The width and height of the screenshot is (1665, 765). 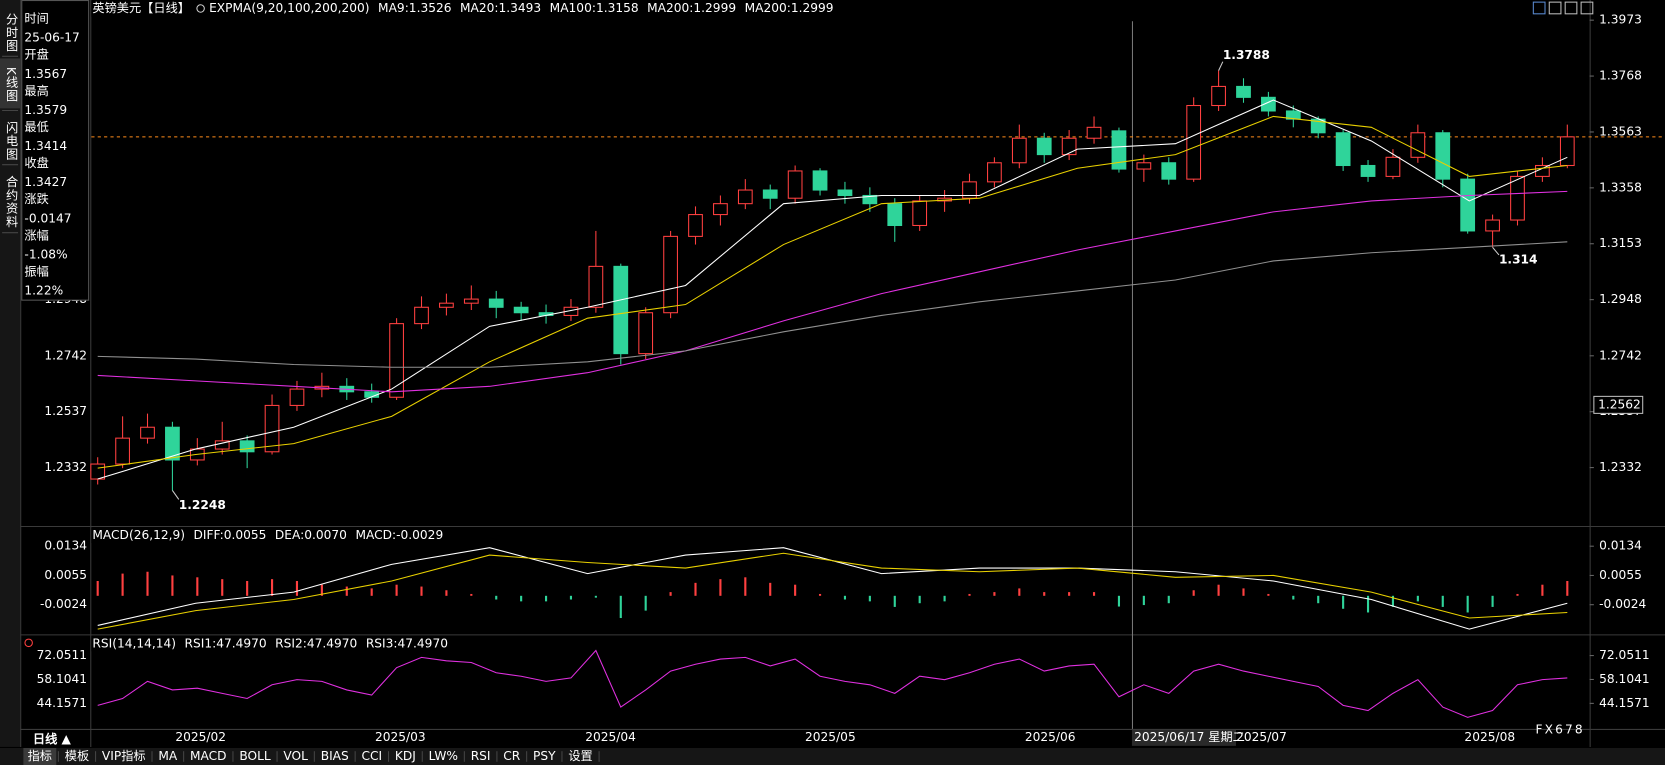 I want to click on bottom-tab-selected, so click(x=40, y=756).